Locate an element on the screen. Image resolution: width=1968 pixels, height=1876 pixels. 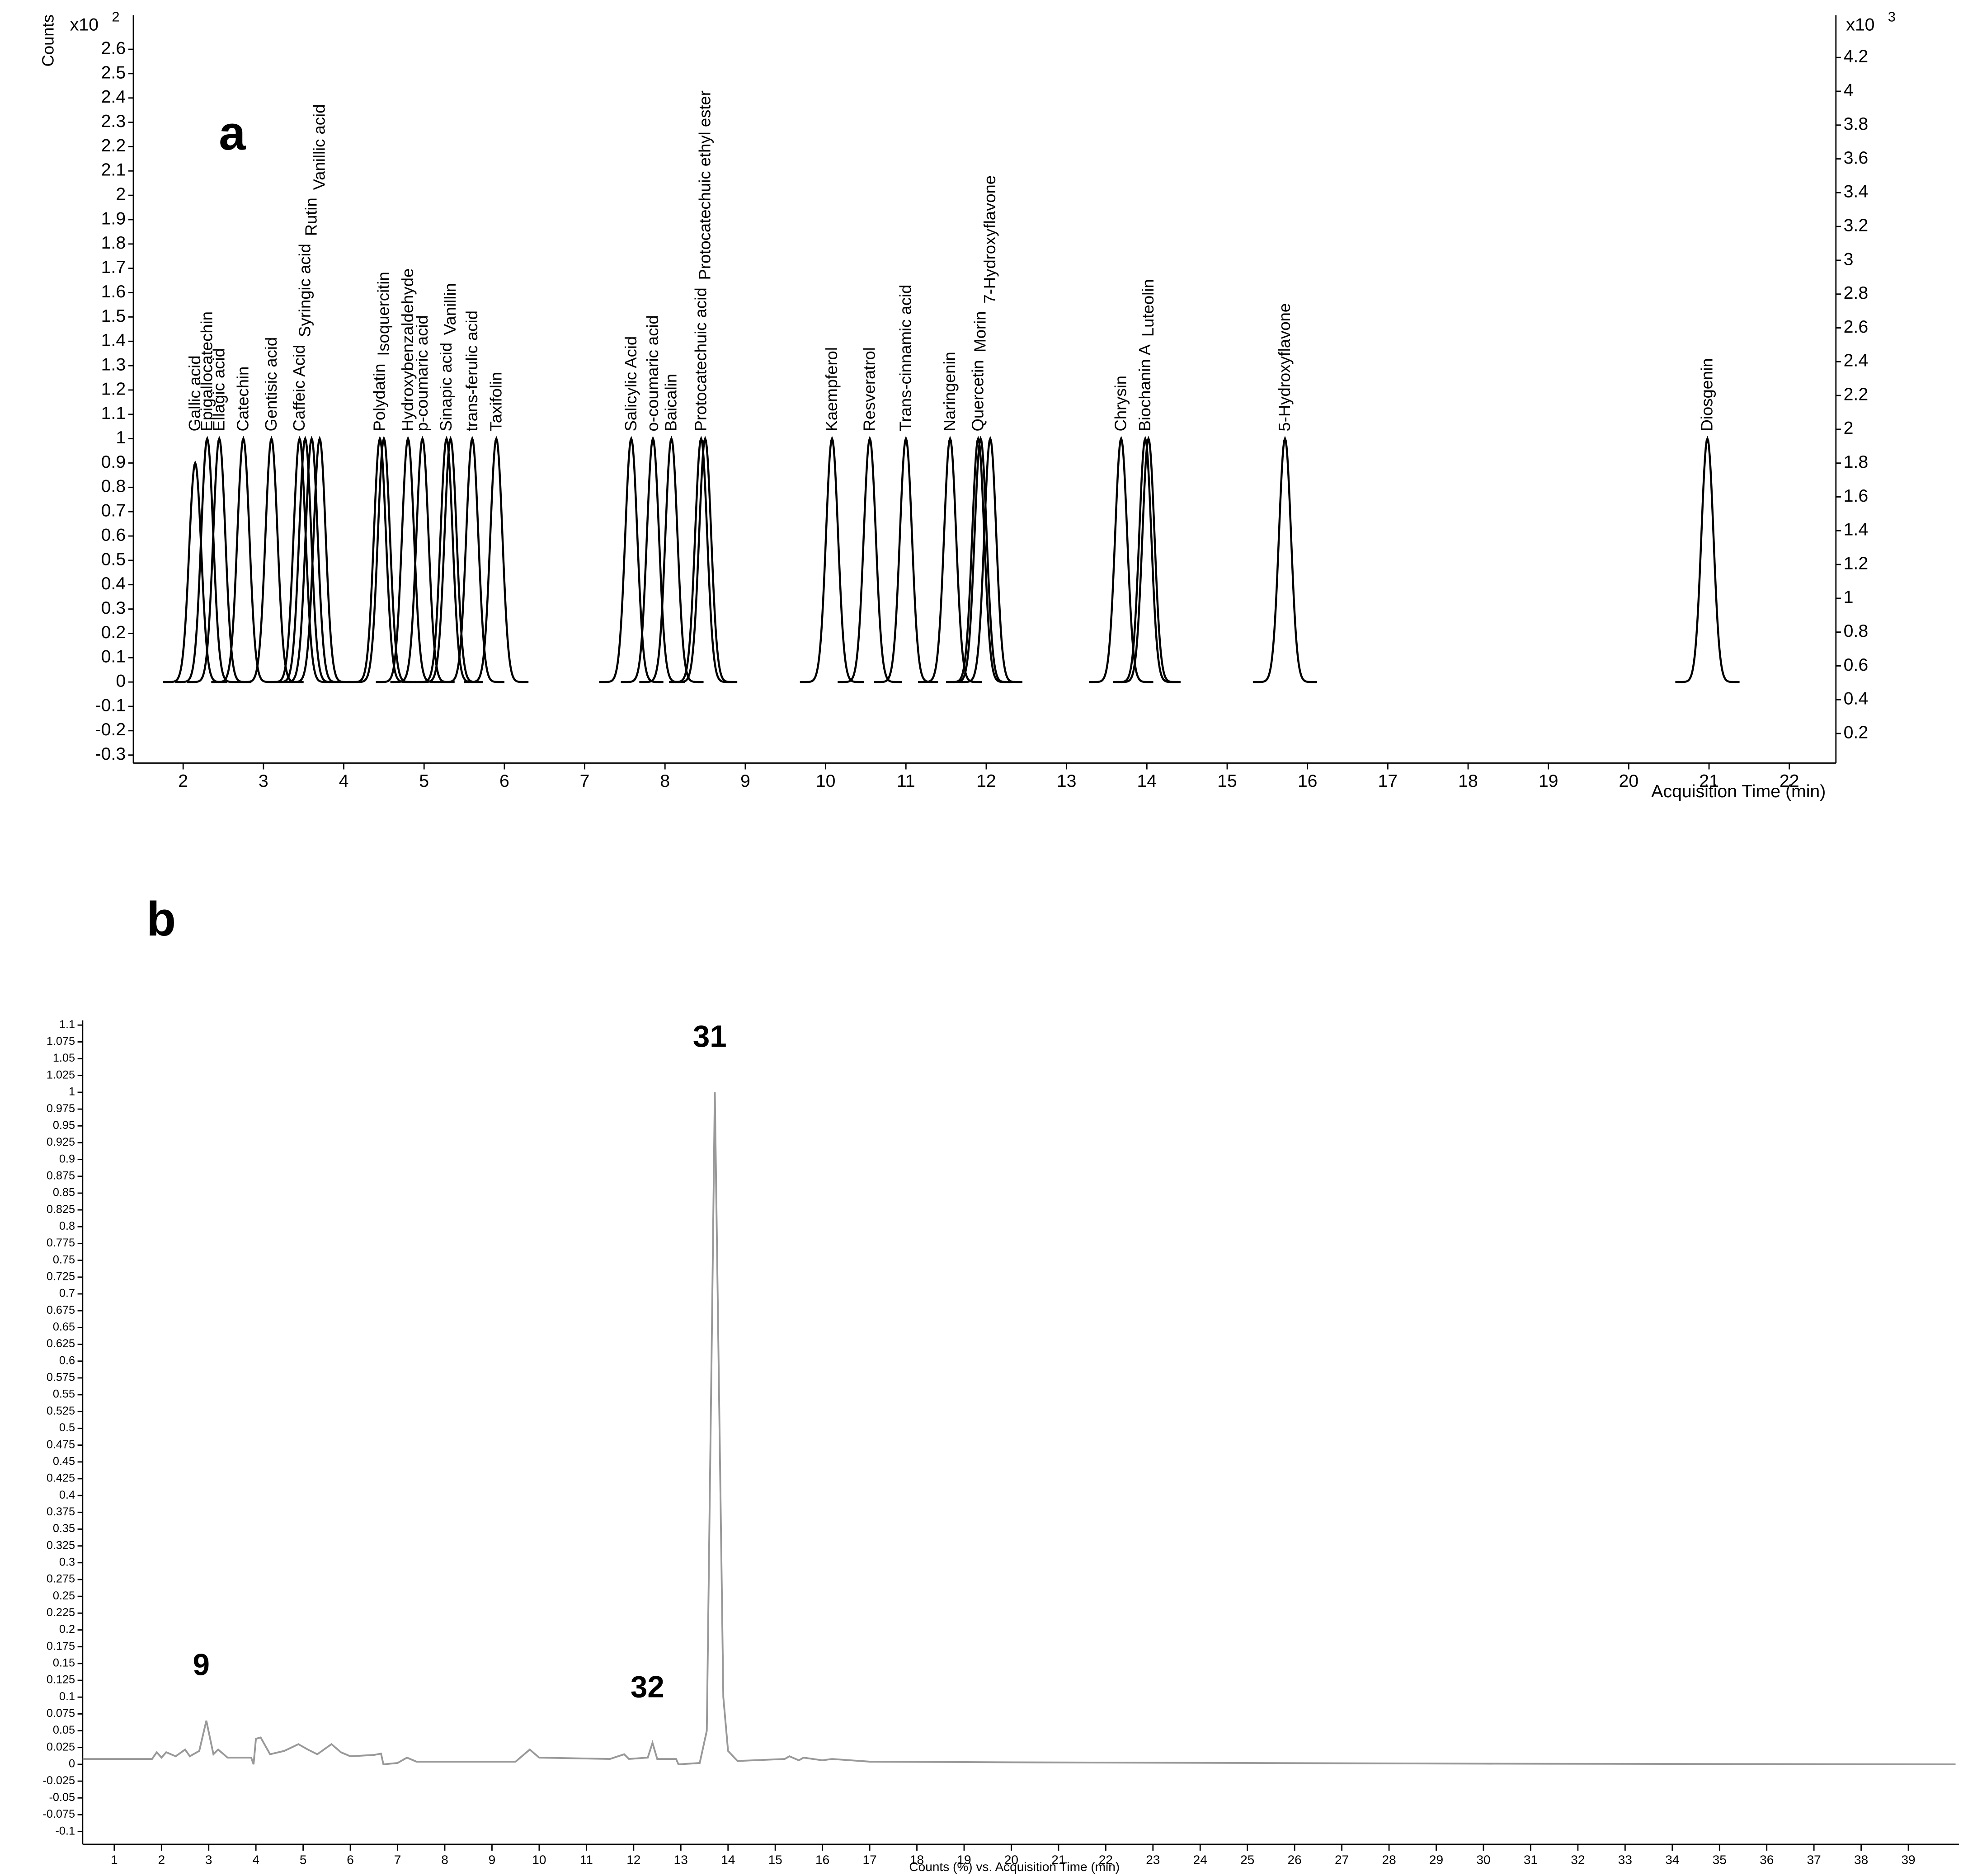
peak-label: Gallic acid is located at coordinates (194, 393).